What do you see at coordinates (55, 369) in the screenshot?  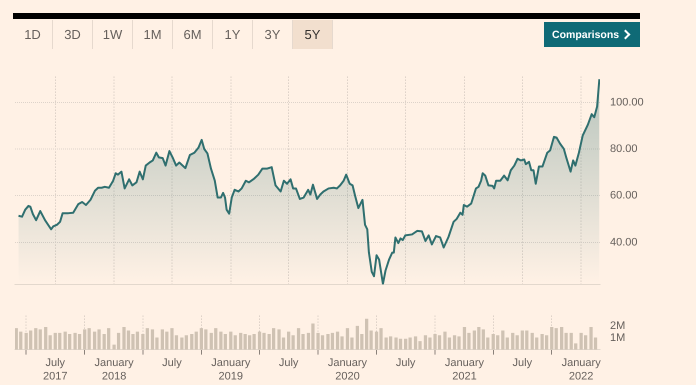 I see `x-tick-label: July 2017` at bounding box center [55, 369].